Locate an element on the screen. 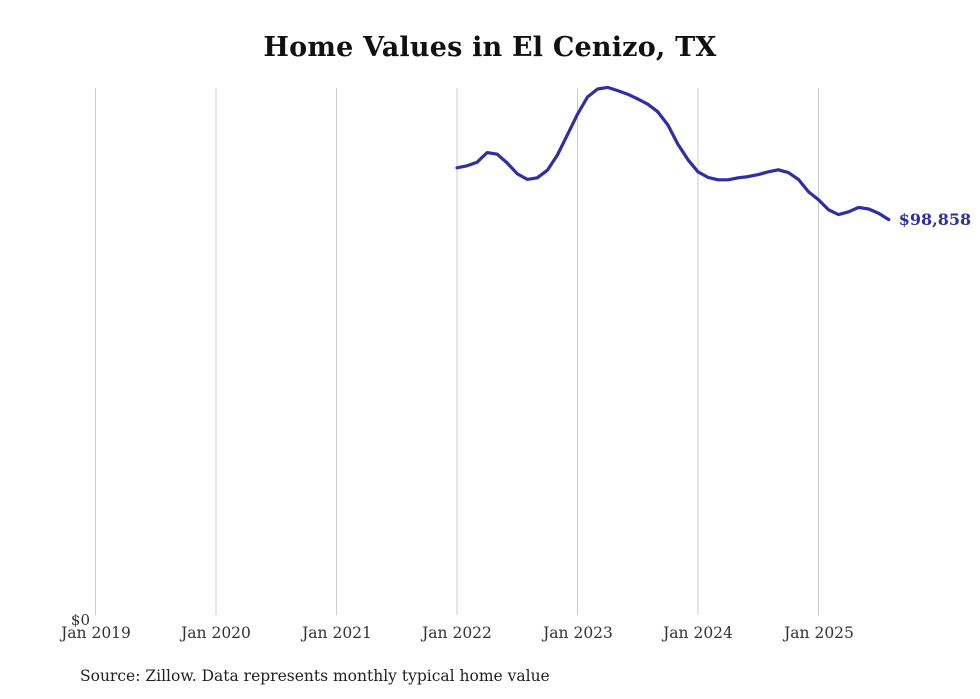  x-tick-label: Jan 2023 is located at coordinates (578, 633).